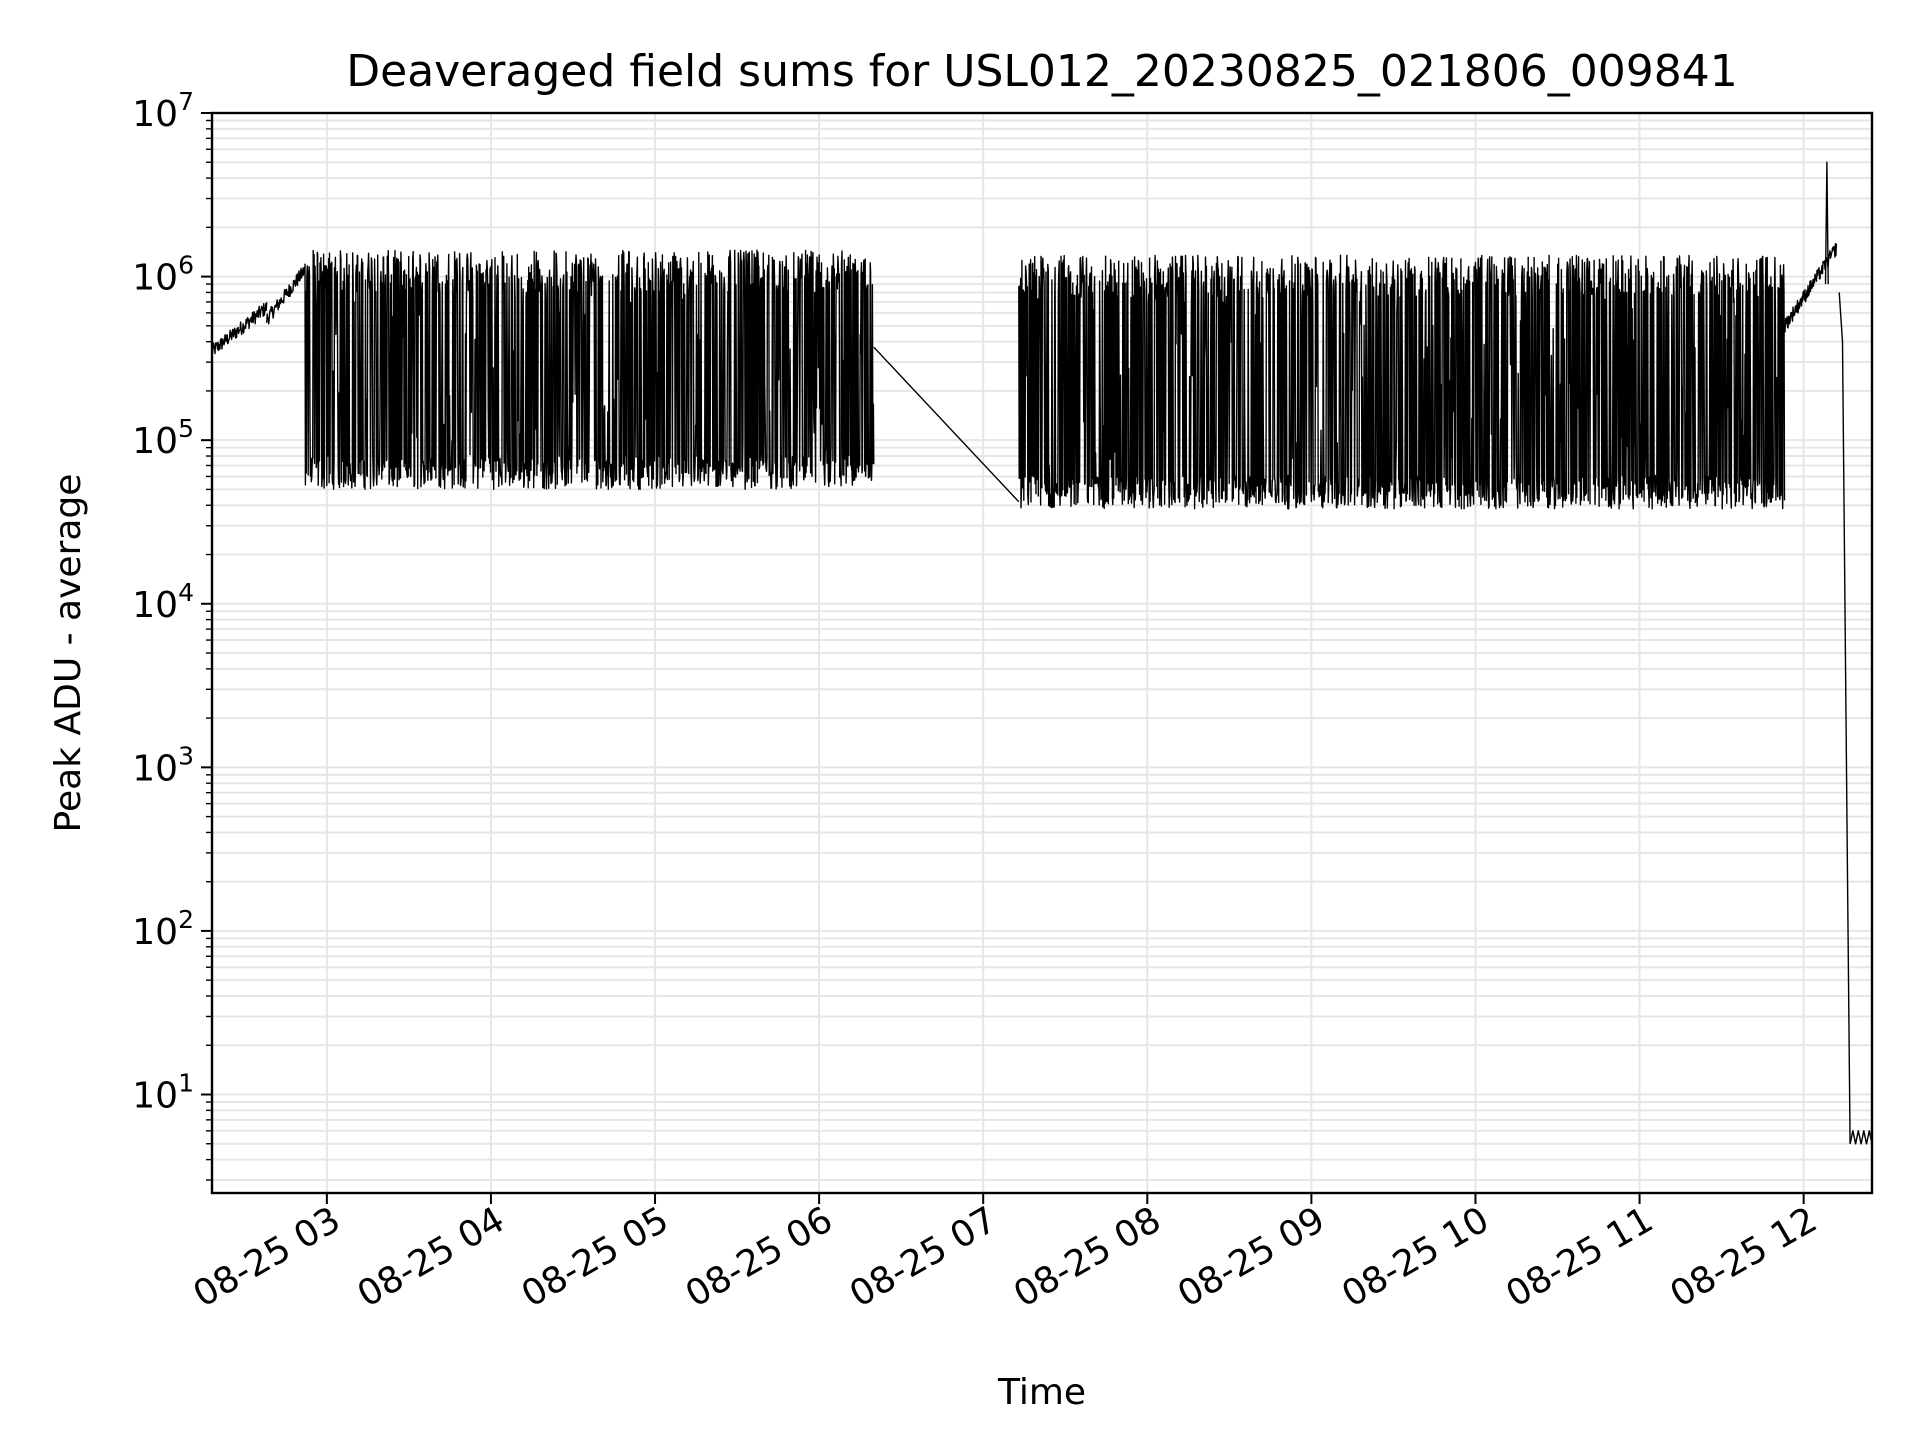  I want to click on x-axis-label: Time, so click(1041, 1392).